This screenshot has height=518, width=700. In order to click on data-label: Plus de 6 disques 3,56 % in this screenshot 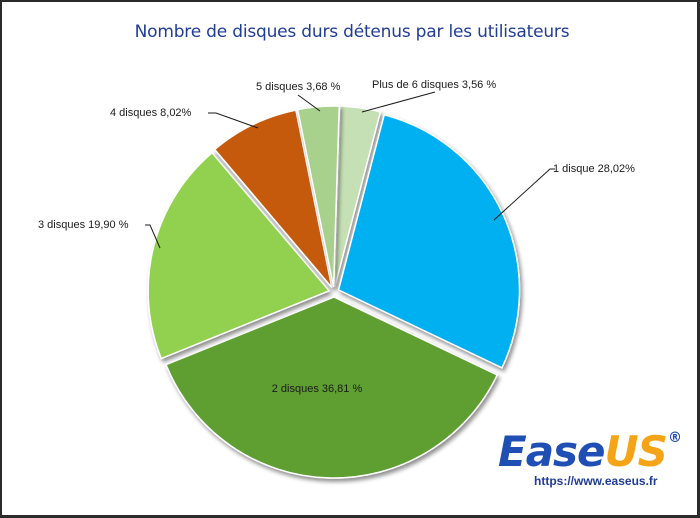, I will do `click(434, 85)`.